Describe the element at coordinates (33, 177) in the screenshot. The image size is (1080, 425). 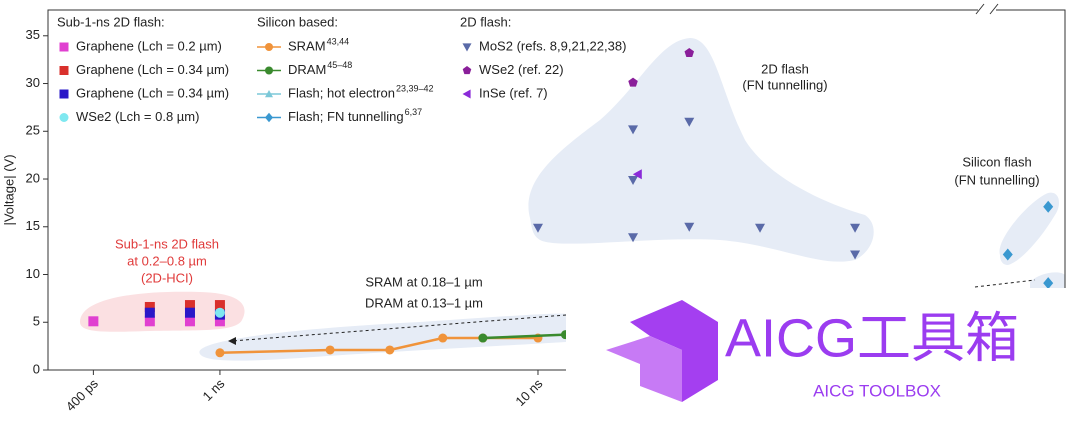
I see `y-tick-label: 20` at that location.